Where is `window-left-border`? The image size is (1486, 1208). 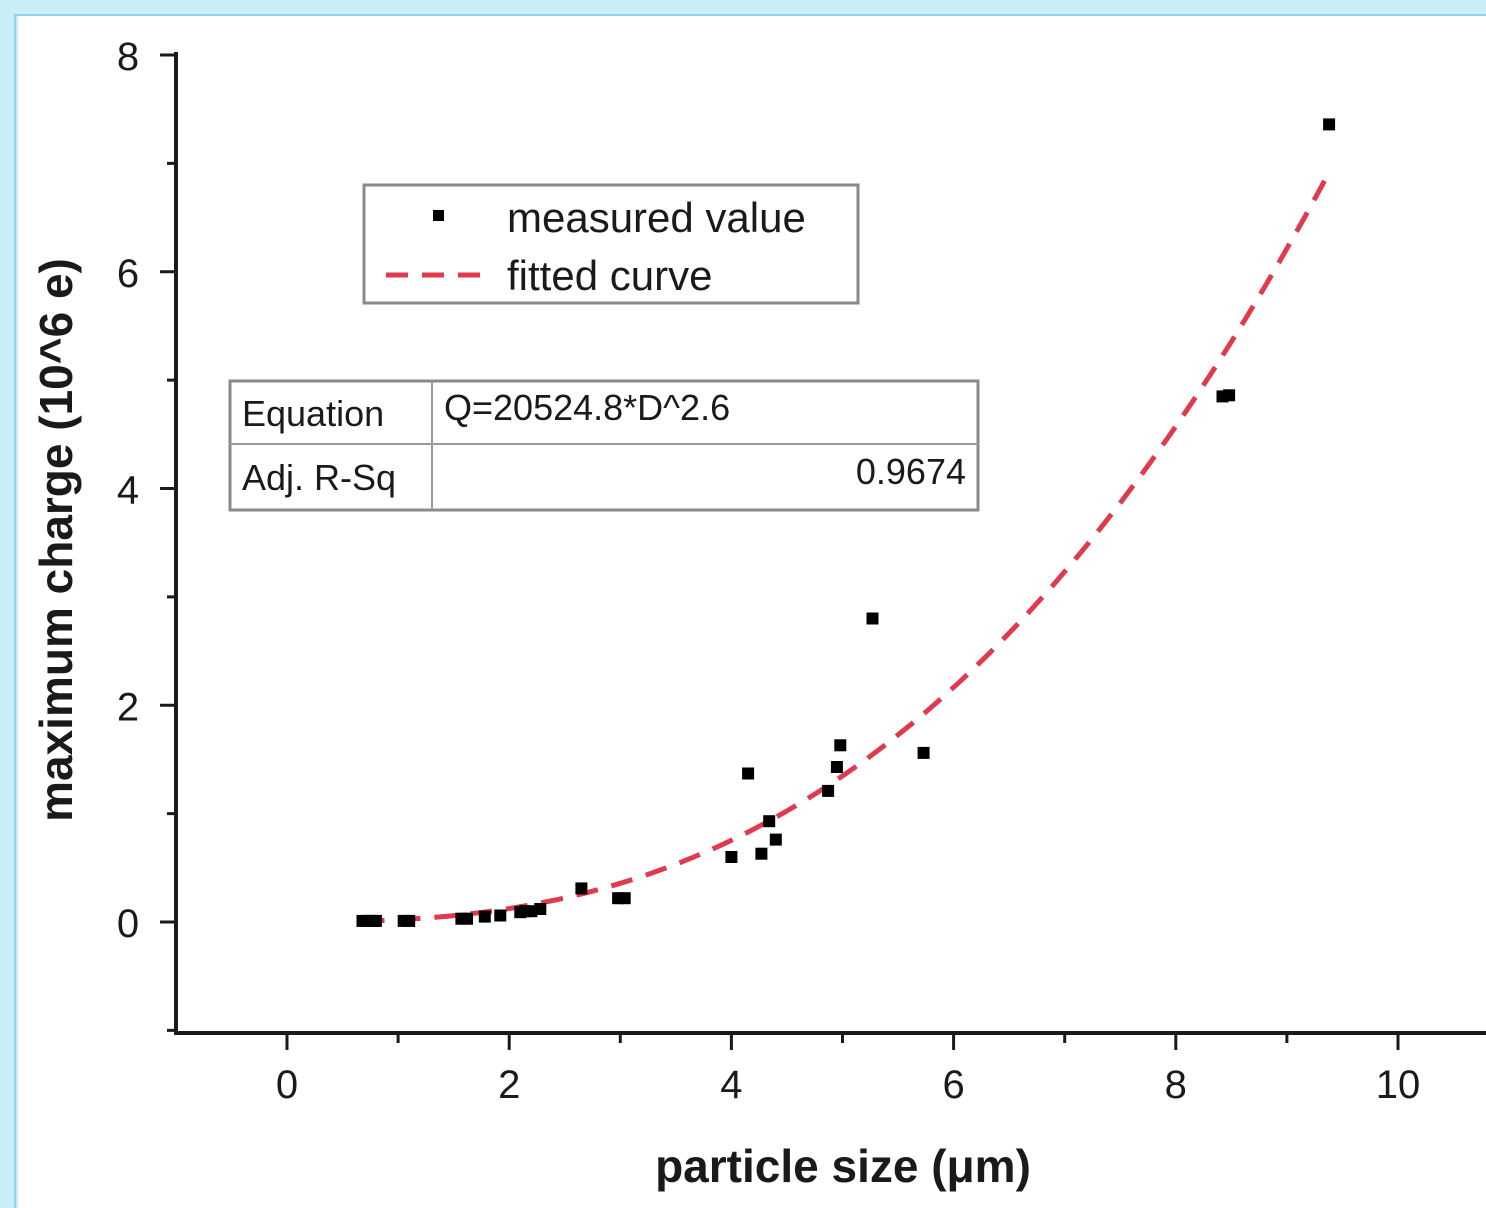 window-left-border is located at coordinates (15, 611).